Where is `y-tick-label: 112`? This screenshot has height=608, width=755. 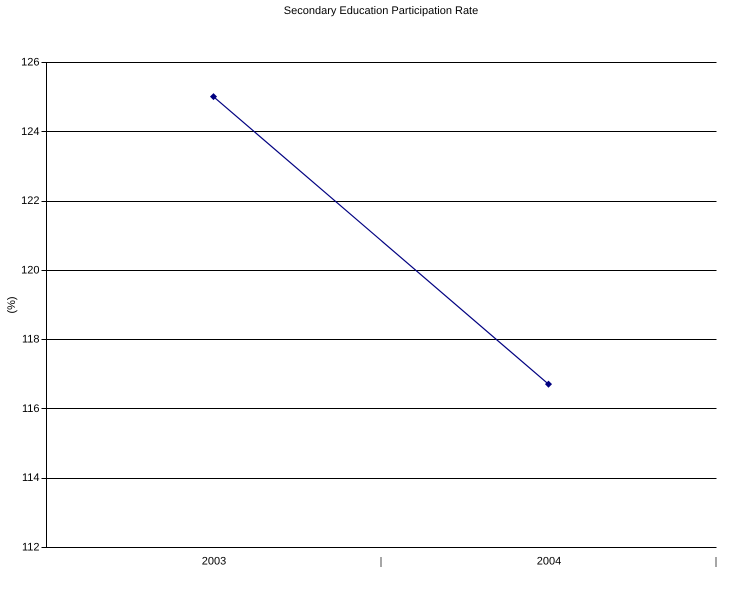
y-tick-label: 112 is located at coordinates (31, 548).